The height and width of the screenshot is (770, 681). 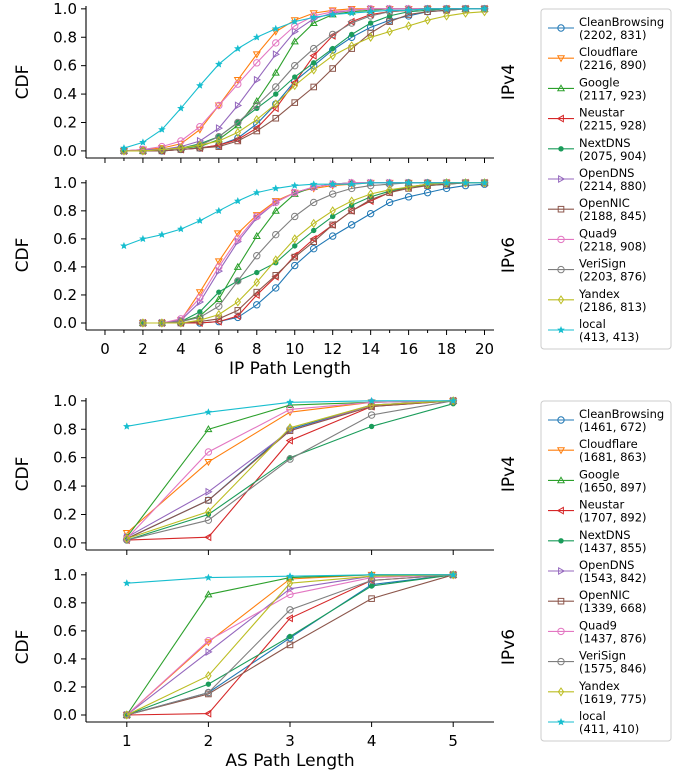 What do you see at coordinates (592, 324) in the screenshot?
I see `legend-label: local` at bounding box center [592, 324].